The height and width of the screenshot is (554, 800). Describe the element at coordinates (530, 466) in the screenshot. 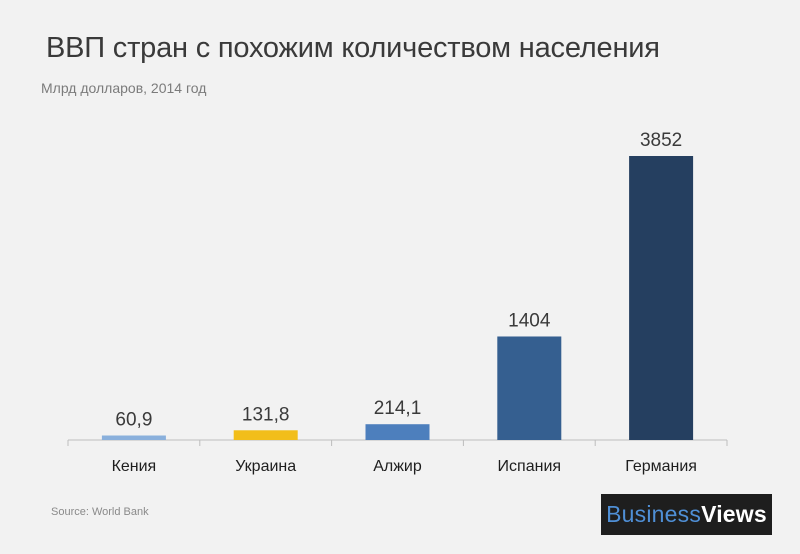

I see `category-label: Испания` at that location.